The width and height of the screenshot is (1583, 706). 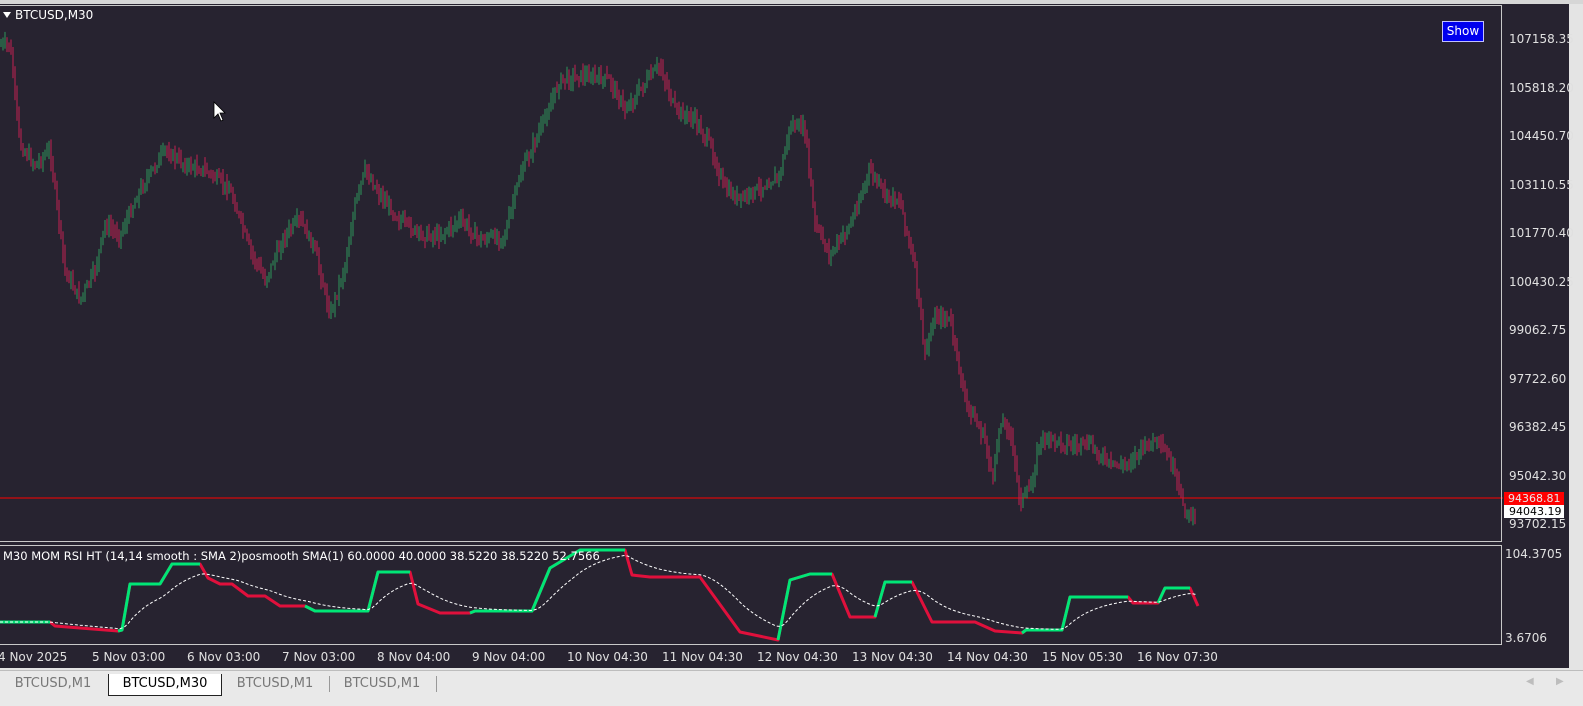 I want to click on price-axis-label: 93702.15, so click(x=1538, y=524).